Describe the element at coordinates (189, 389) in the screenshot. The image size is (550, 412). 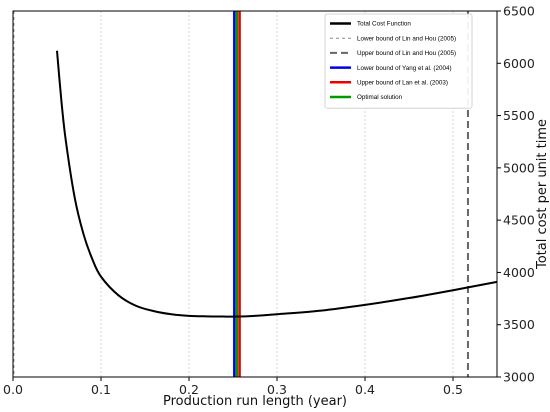
I see `x-tick-label-2: 0.2` at that location.